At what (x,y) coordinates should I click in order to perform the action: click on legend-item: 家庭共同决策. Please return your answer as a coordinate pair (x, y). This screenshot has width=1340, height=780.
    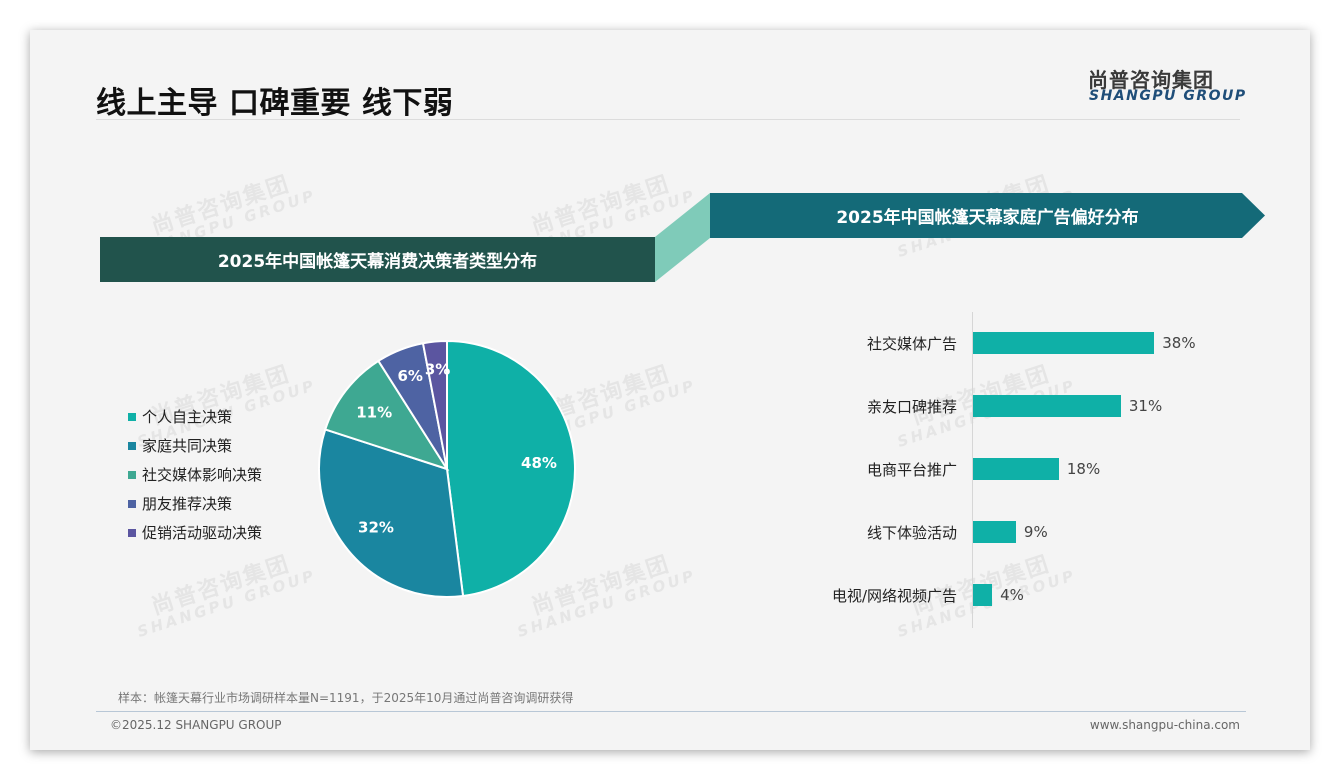
    Looking at the image, I should click on (195, 445).